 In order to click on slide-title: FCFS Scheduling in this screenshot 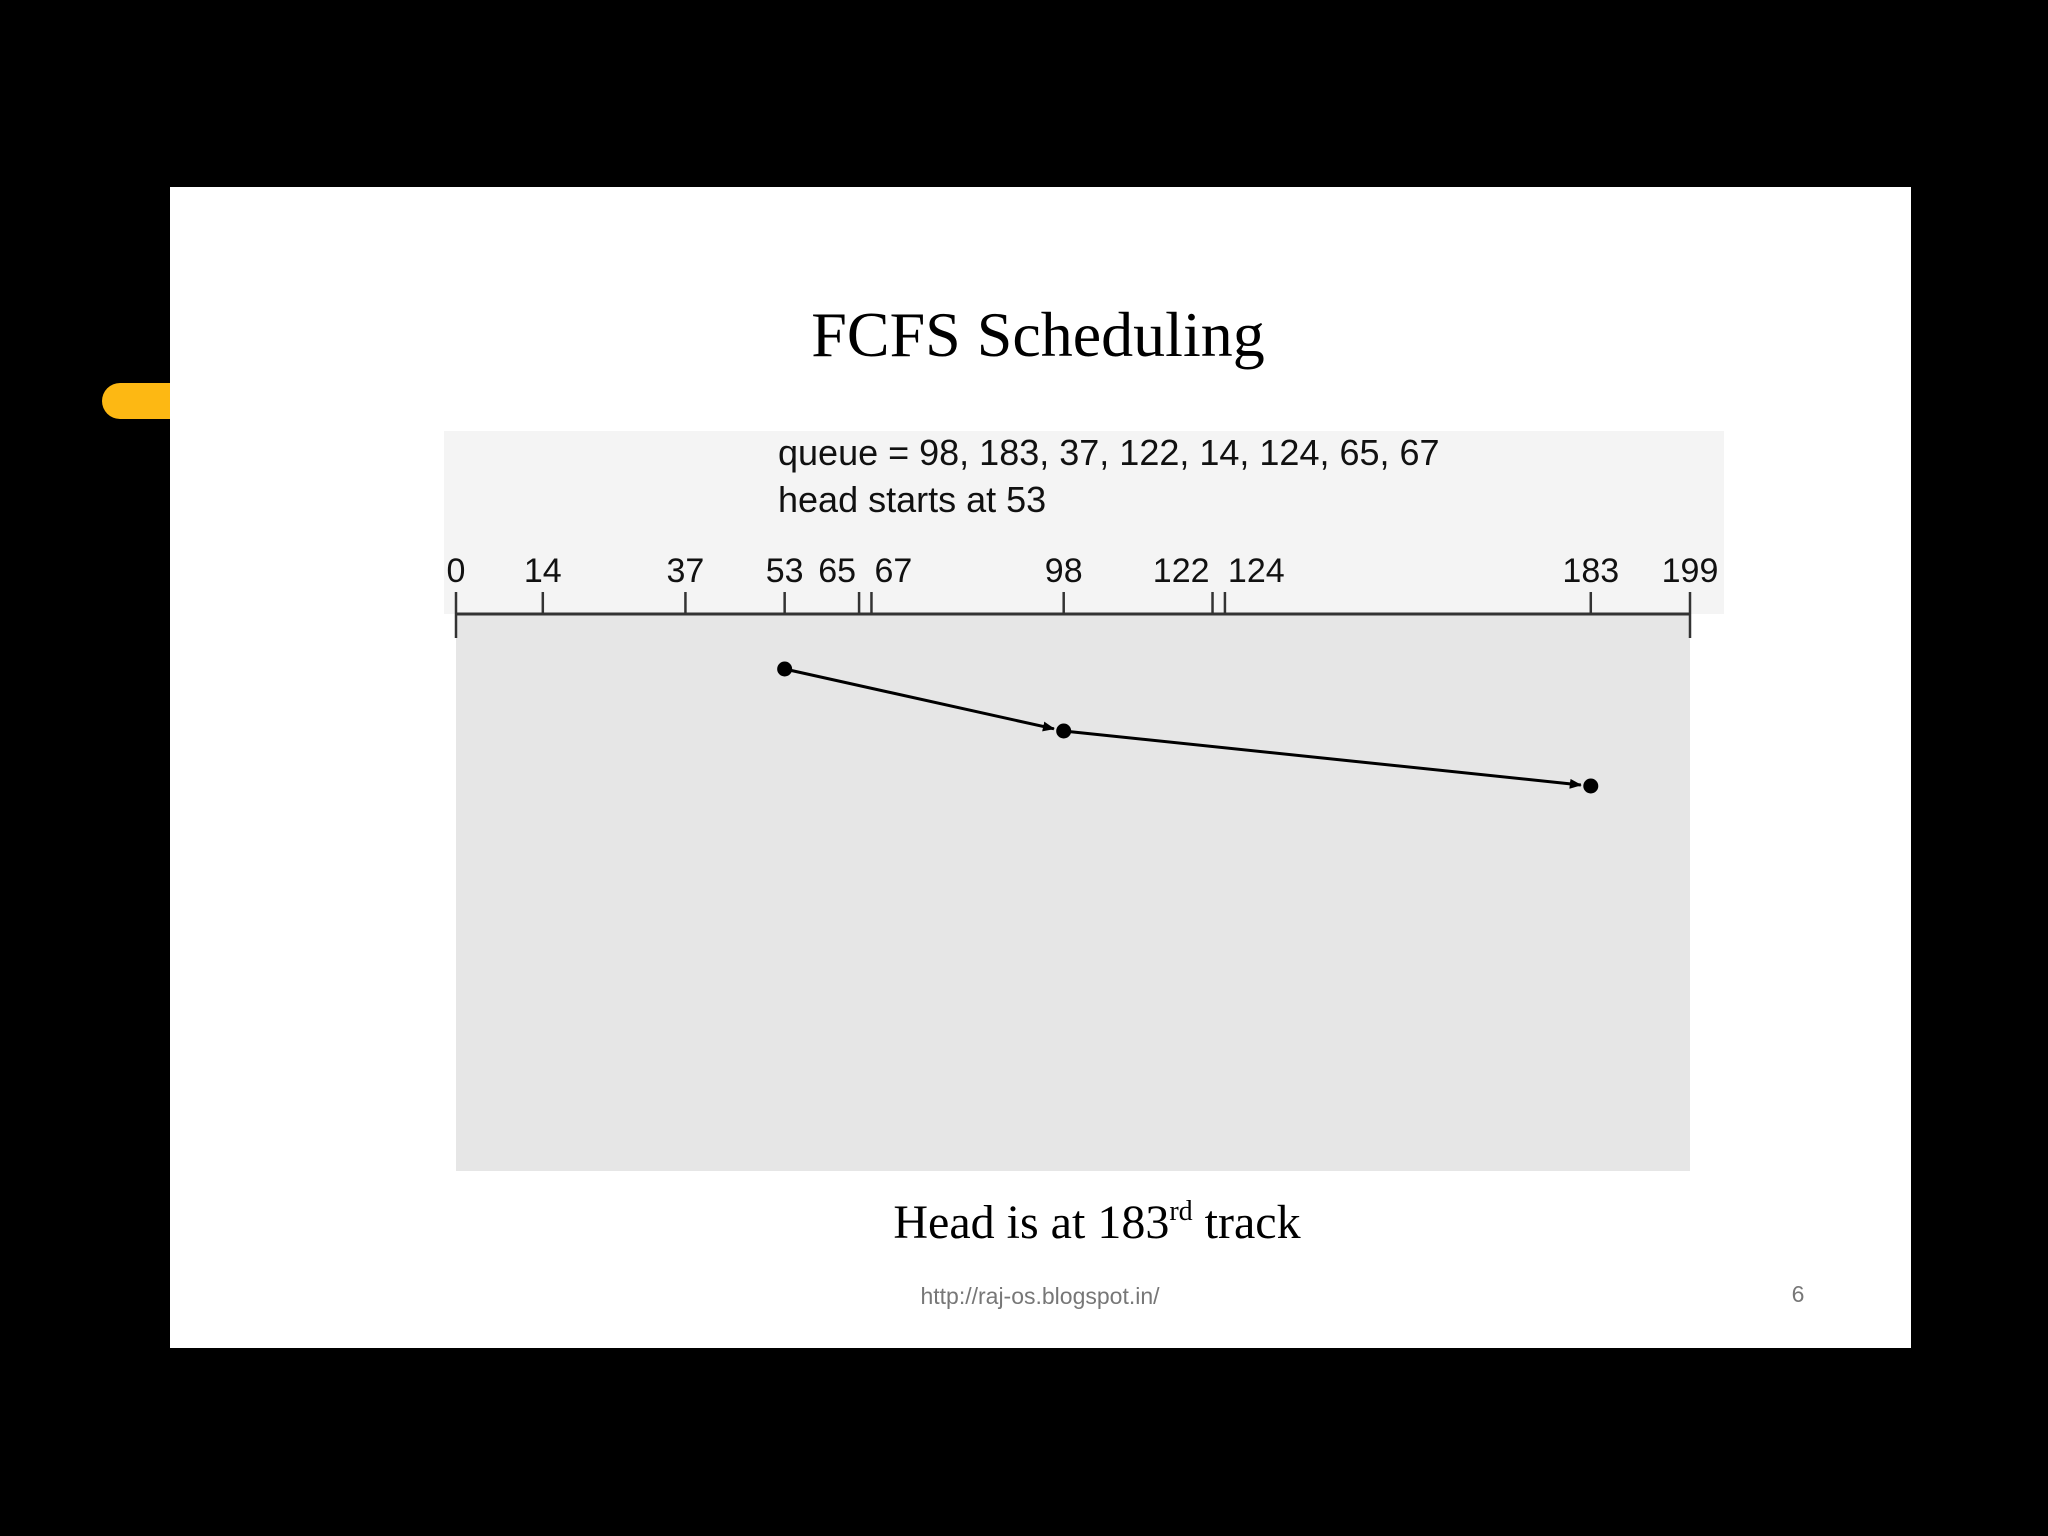, I will do `click(1037, 334)`.